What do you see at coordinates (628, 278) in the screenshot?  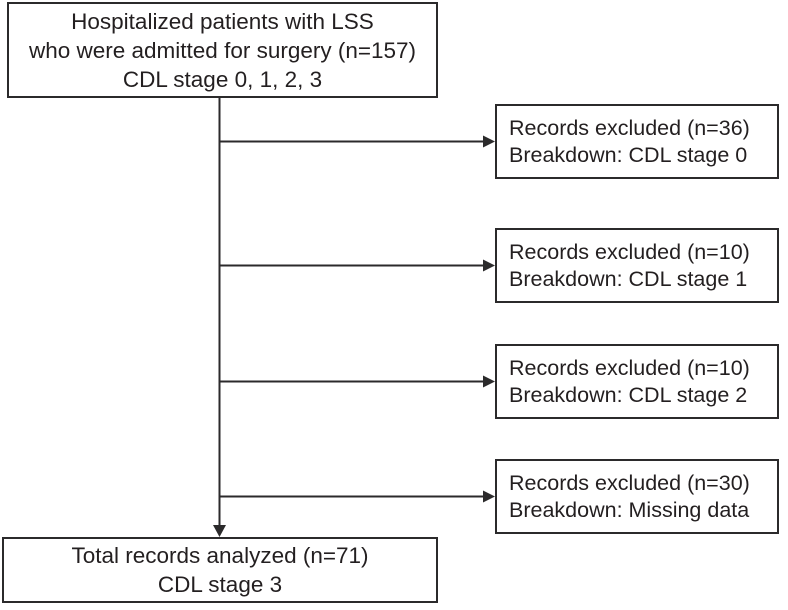 I see `exclusion-node-line: Breakdown: CDL stage 1` at bounding box center [628, 278].